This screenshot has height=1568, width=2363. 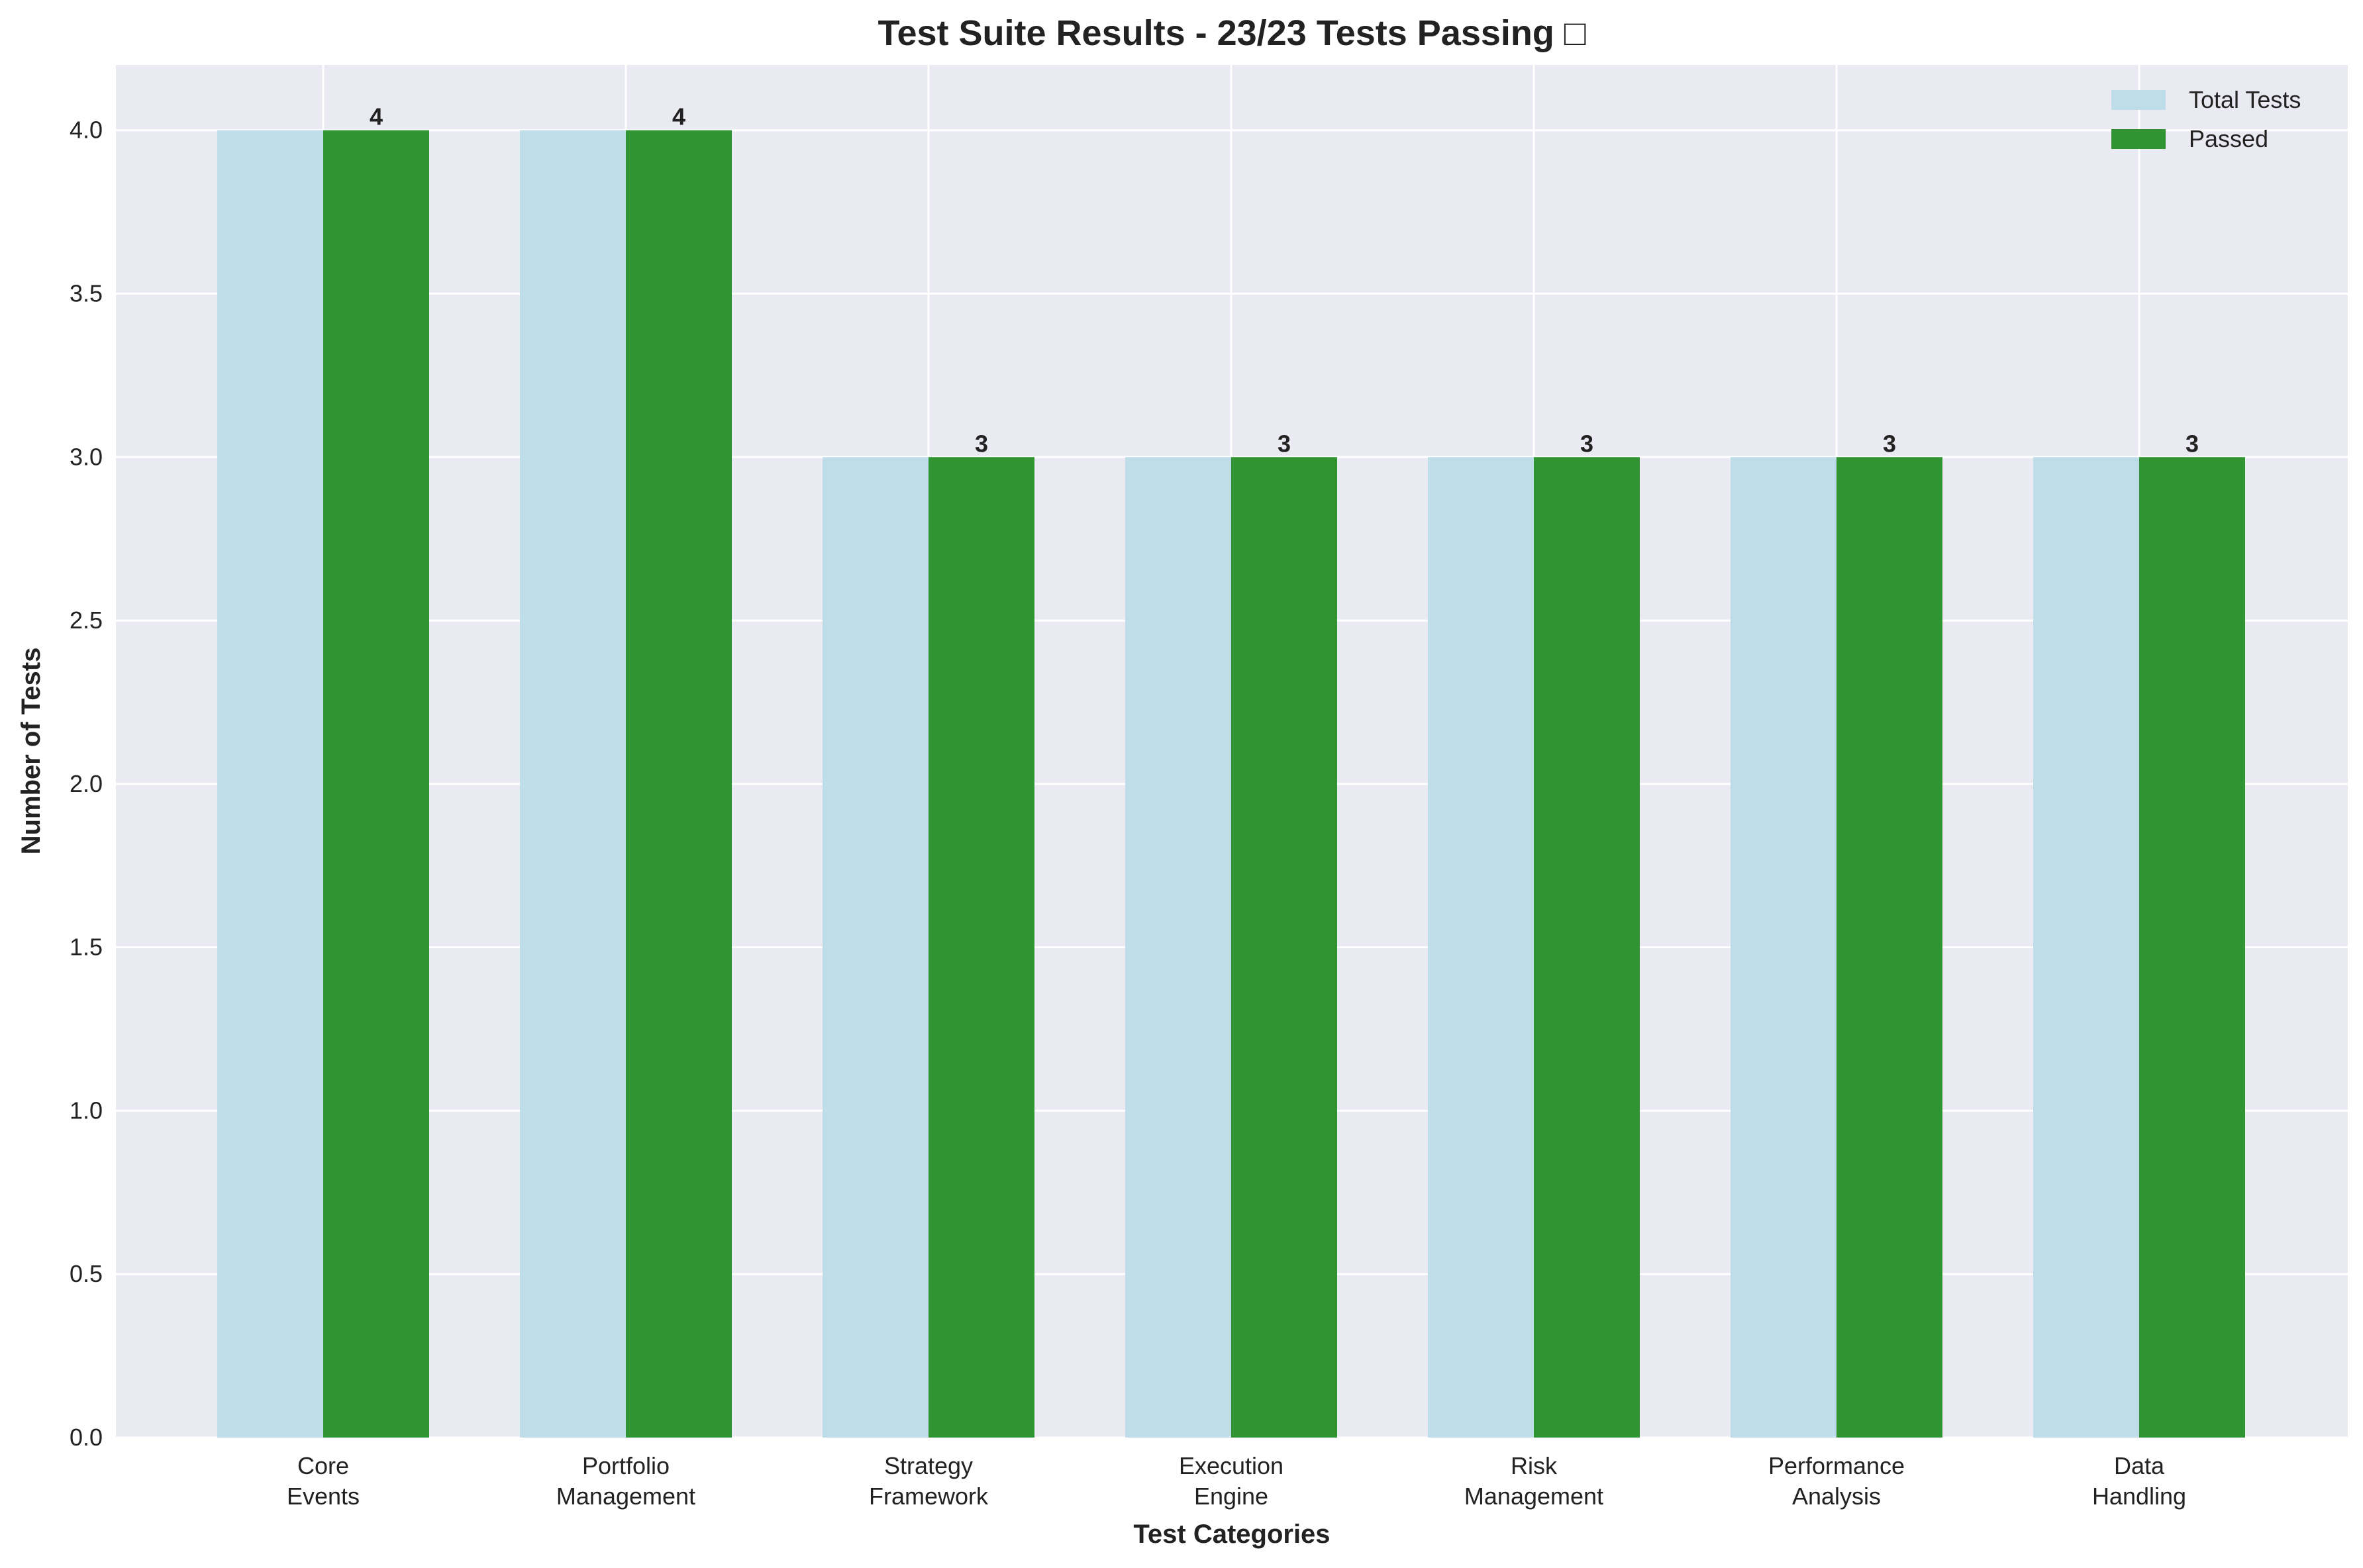 I want to click on y-axis-title: Number of Tests, so click(x=31, y=751).